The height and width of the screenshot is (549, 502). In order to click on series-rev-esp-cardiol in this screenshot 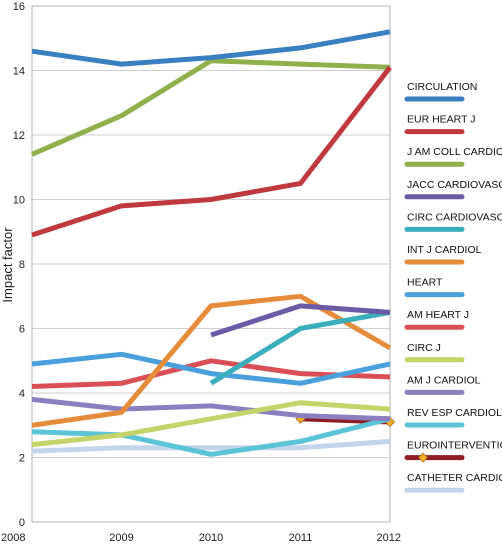, I will do `click(211, 436)`.